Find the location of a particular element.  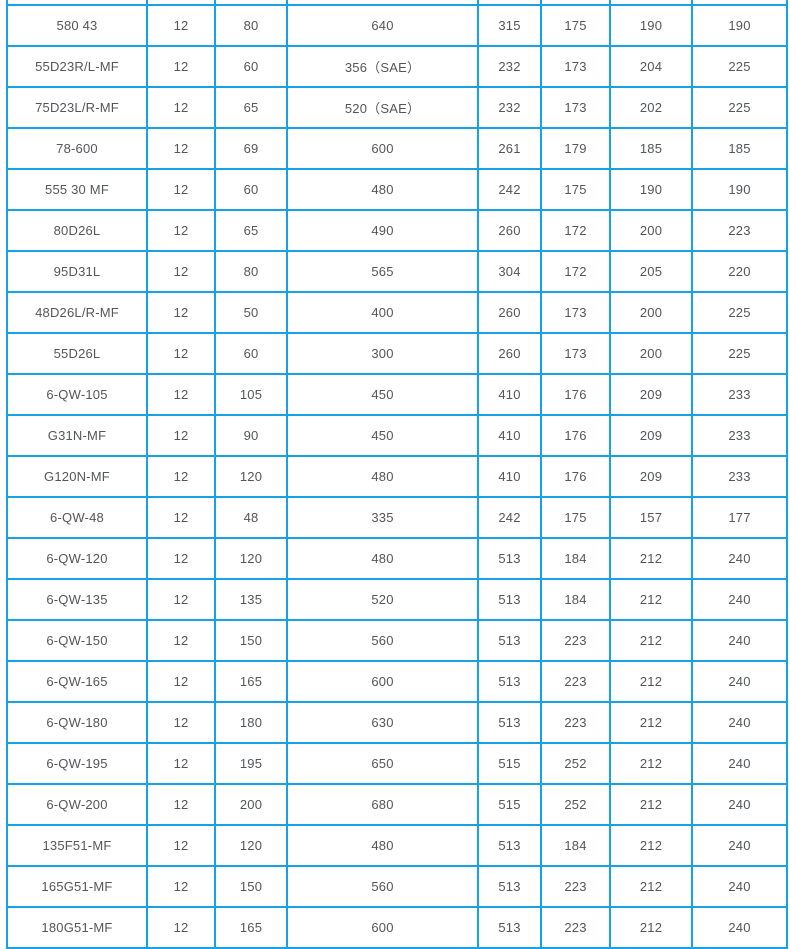

value-cell: 80 is located at coordinates (251, 25).